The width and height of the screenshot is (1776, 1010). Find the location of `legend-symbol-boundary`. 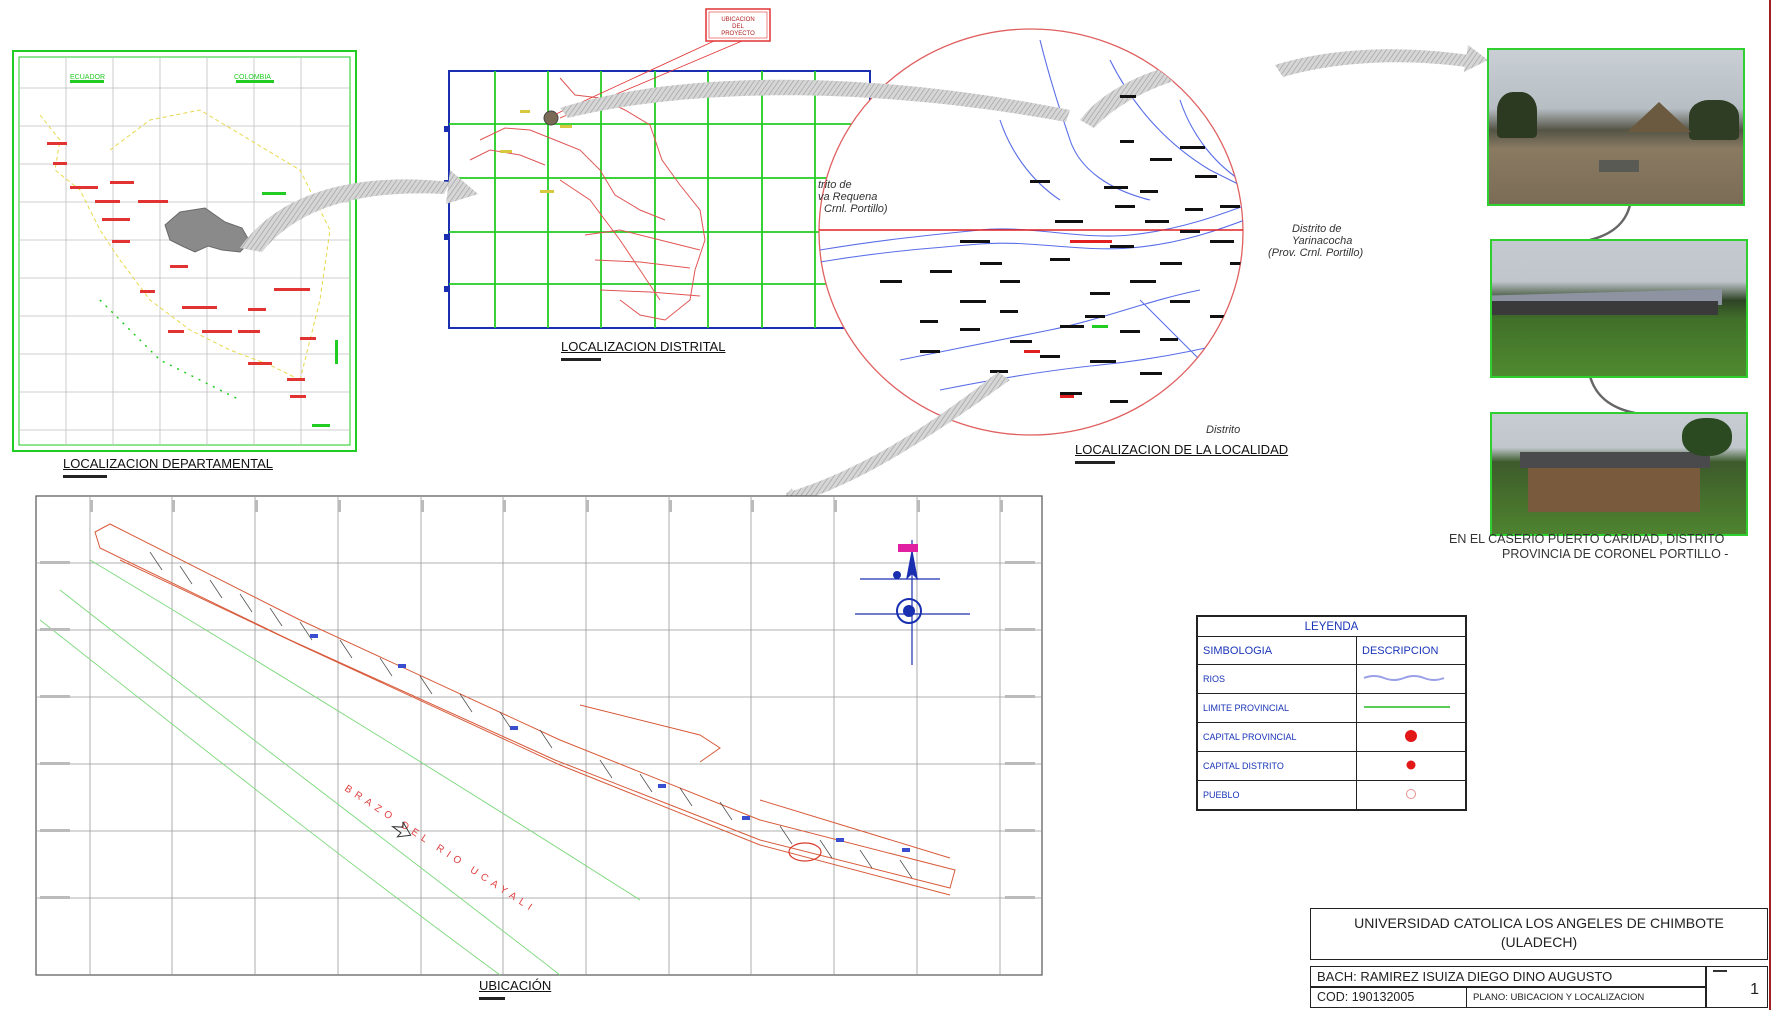

legend-symbol-boundary is located at coordinates (1411, 708).